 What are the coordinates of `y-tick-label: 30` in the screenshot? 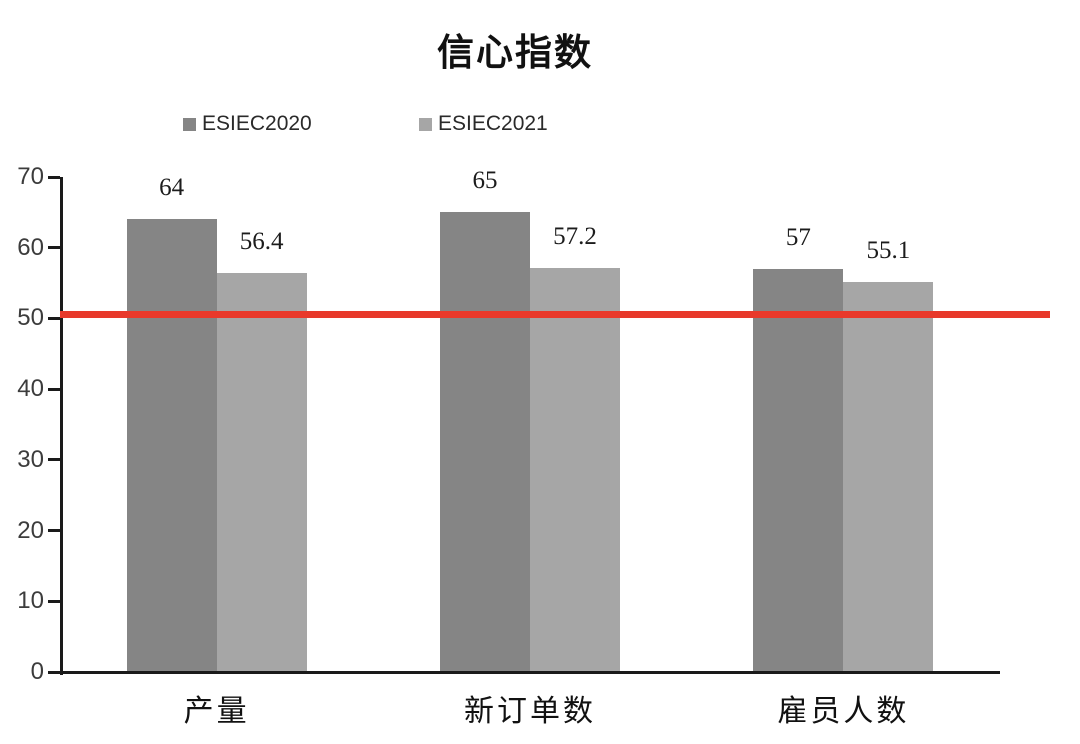 It's located at (30, 459).